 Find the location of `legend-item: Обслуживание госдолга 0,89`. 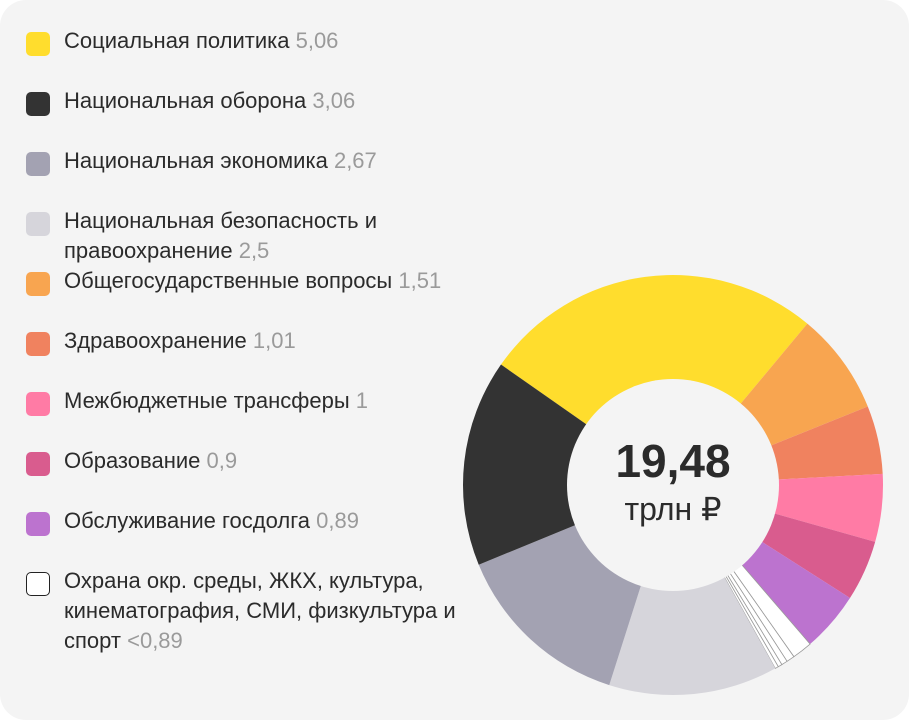

legend-item: Обслуживание госдолга 0,89 is located at coordinates (261, 536).